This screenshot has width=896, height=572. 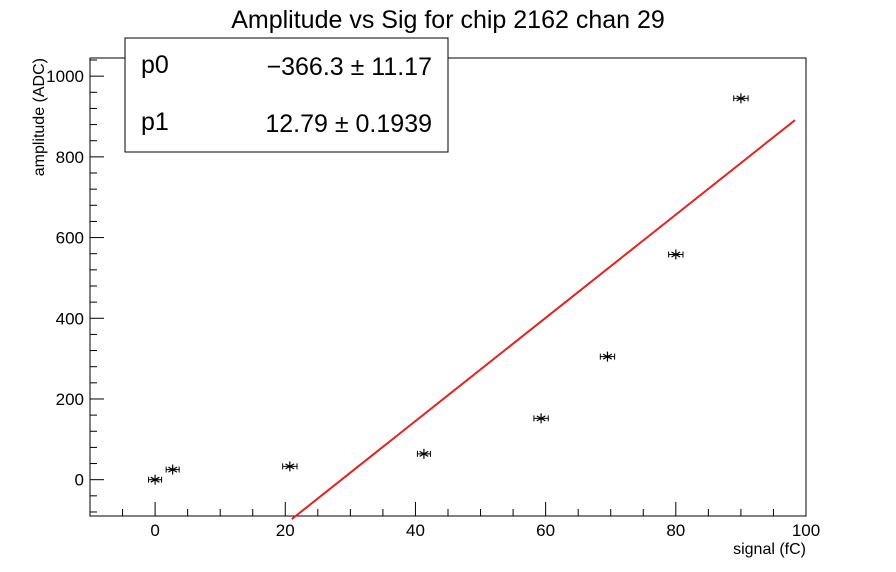 What do you see at coordinates (349, 67) in the screenshot?
I see `stat-p0-value: −366.3 ± 11.17` at bounding box center [349, 67].